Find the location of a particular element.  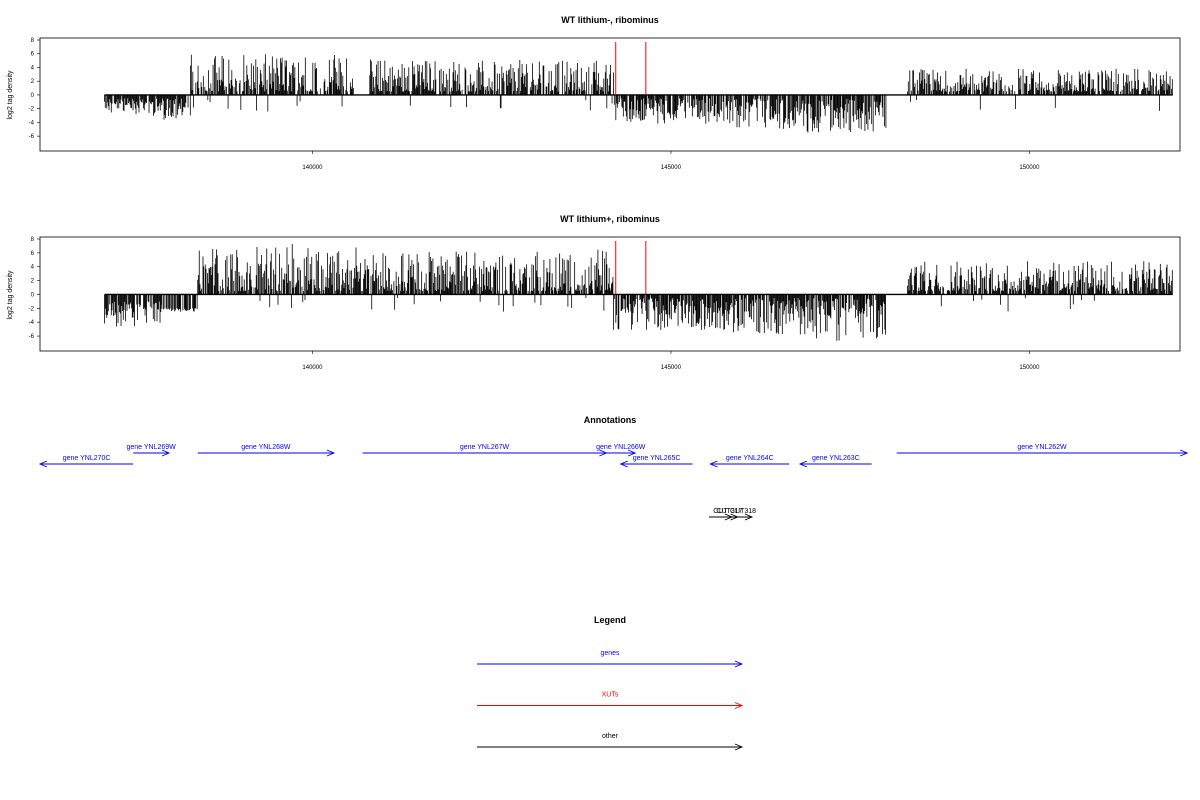

legend-item: other is located at coordinates (610, 742).